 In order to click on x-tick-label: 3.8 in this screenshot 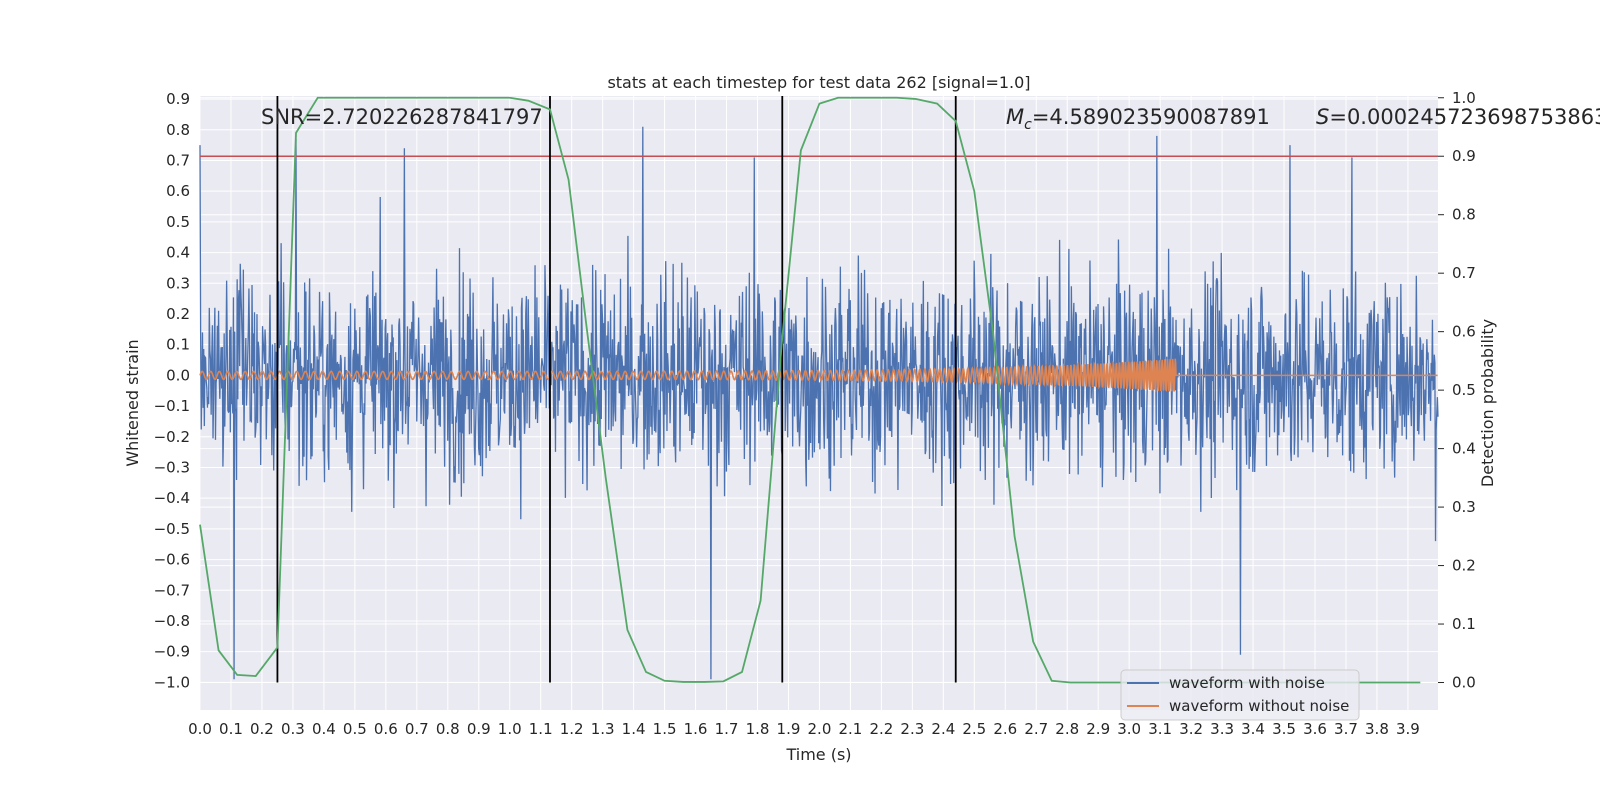, I will do `click(1377, 729)`.